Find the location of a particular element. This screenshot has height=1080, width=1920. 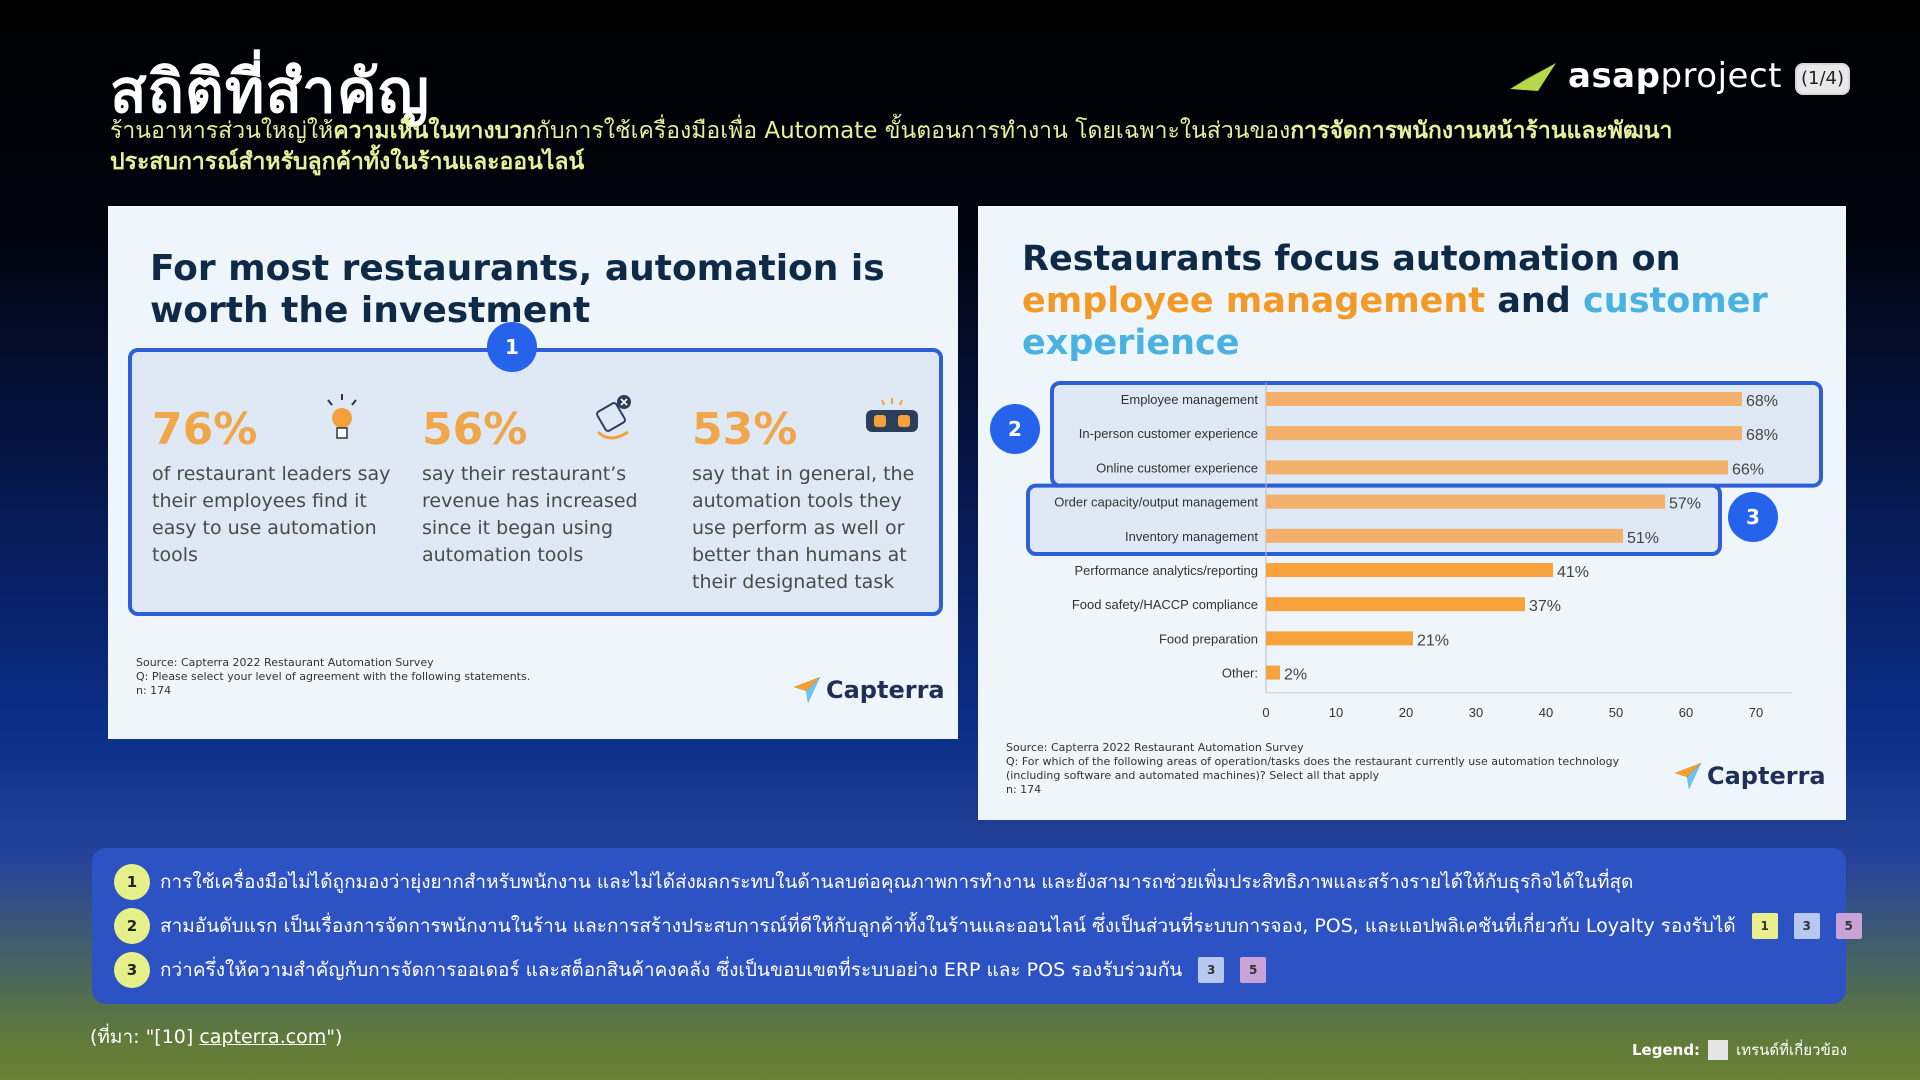

stat-percent: 53% is located at coordinates (745, 429).